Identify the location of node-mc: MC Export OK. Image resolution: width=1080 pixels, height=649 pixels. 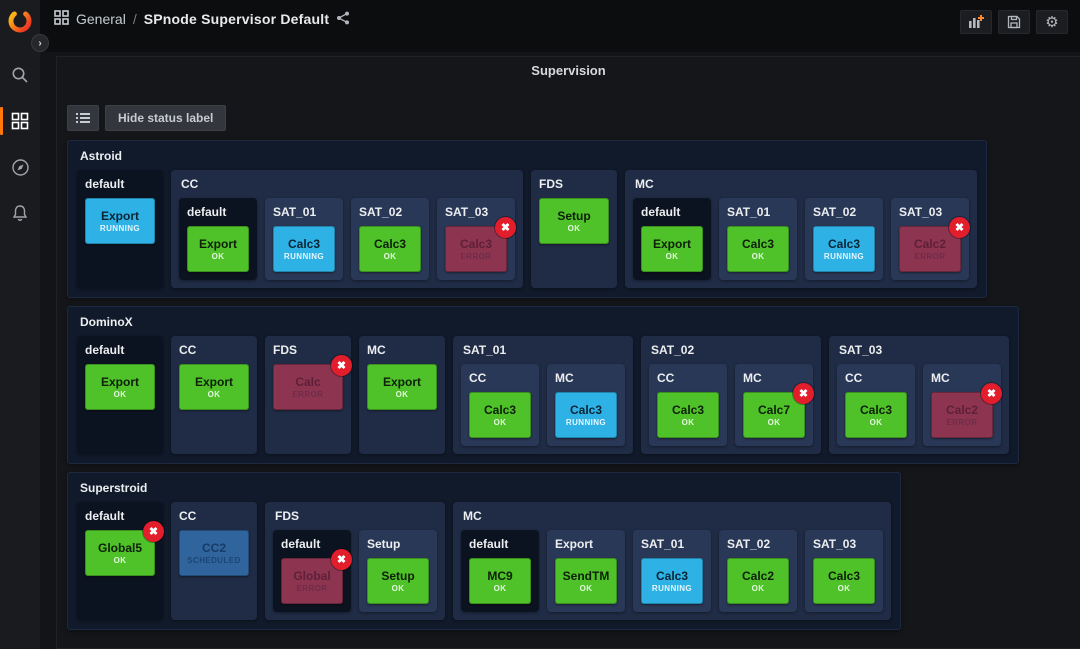
(402, 395).